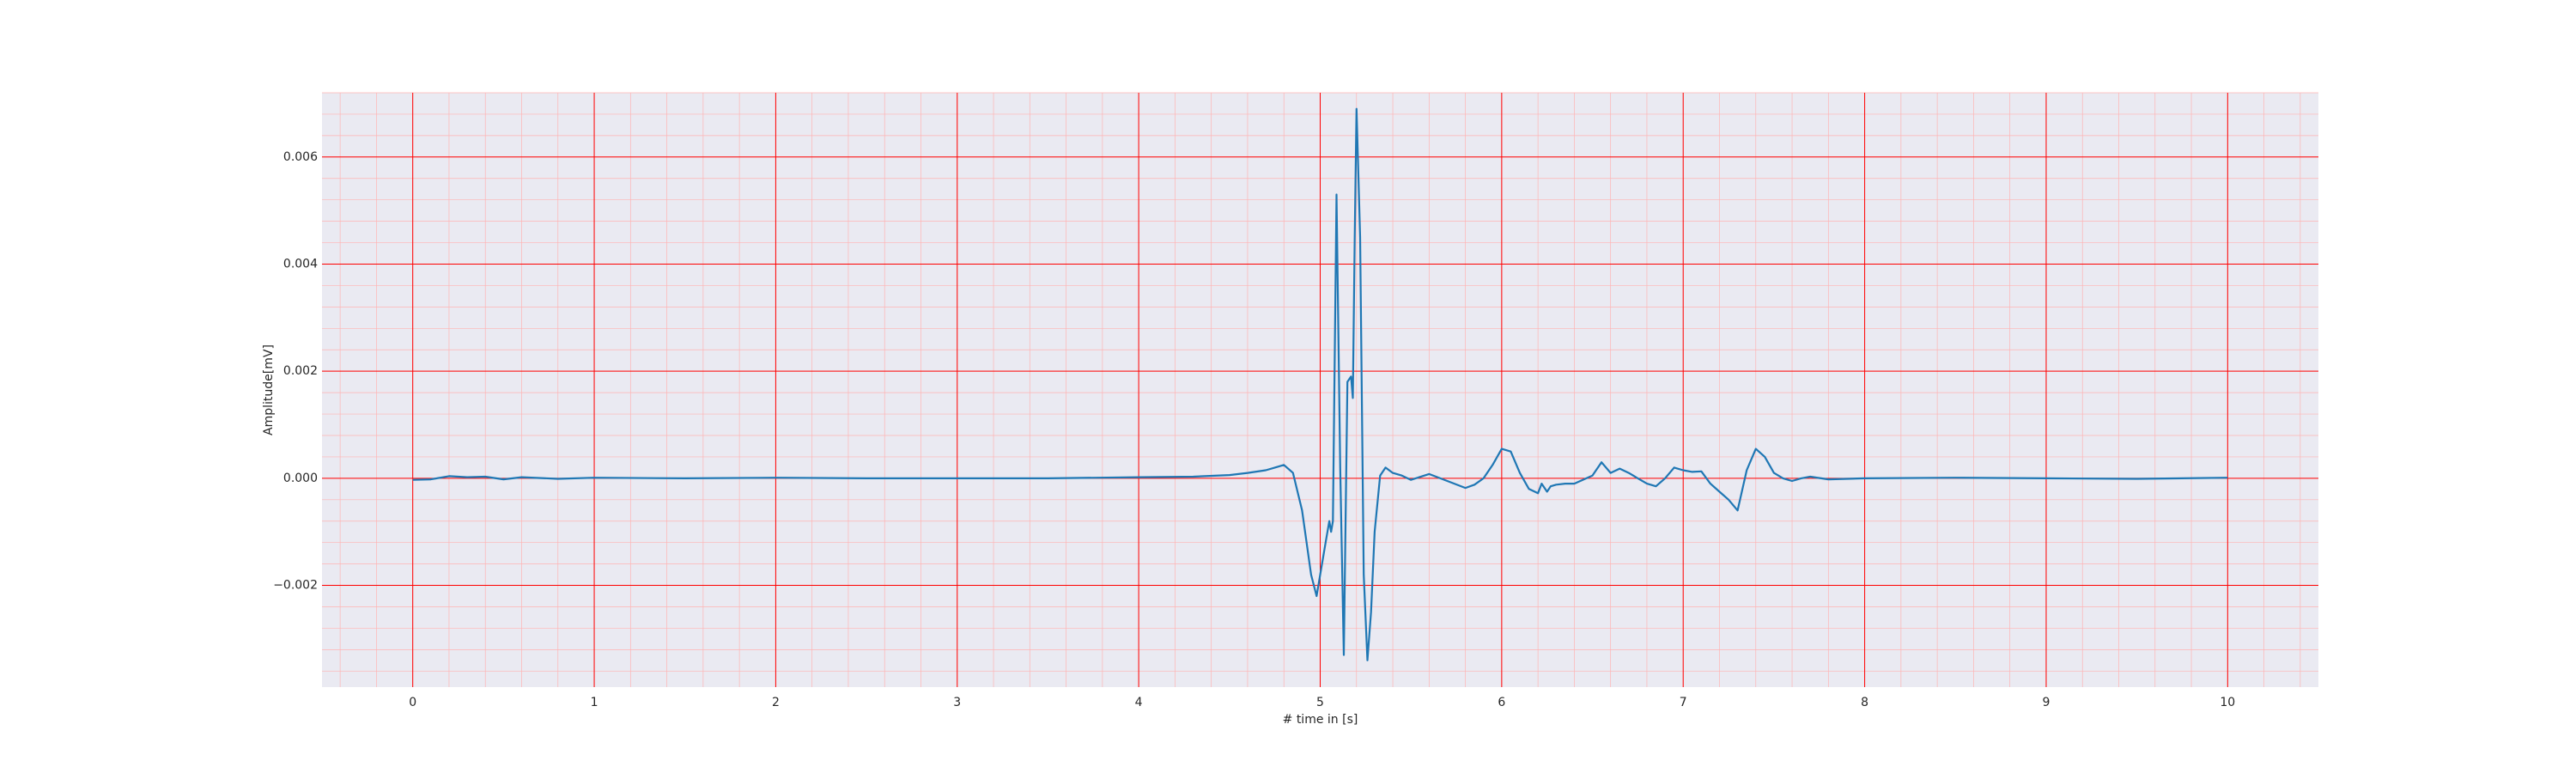  Describe the element at coordinates (301, 371) in the screenshot. I see `y-tick-label: 0.002` at that location.